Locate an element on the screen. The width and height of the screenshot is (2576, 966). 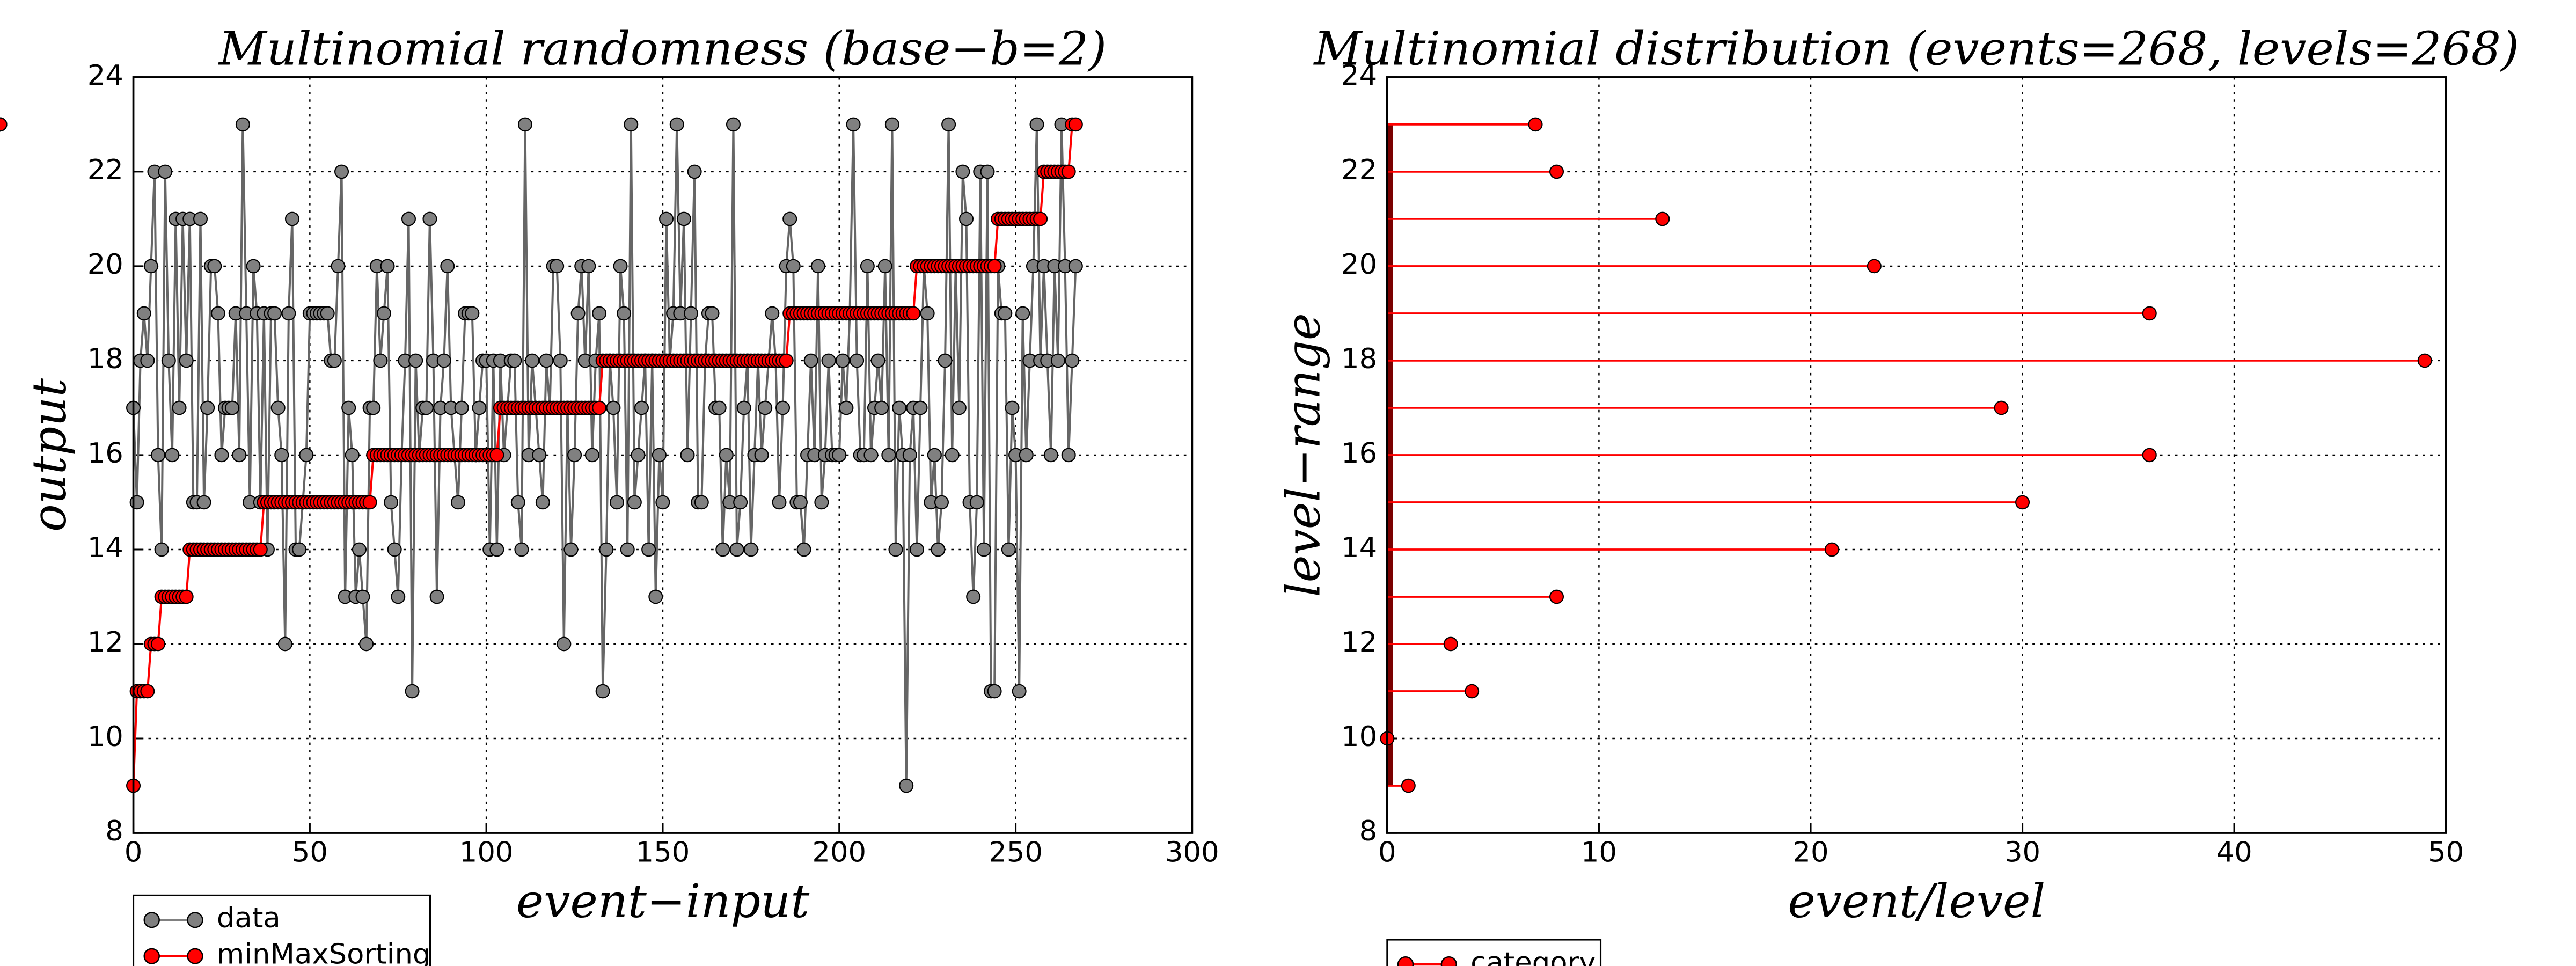
y-tick-label: 18 is located at coordinates (1359, 358).